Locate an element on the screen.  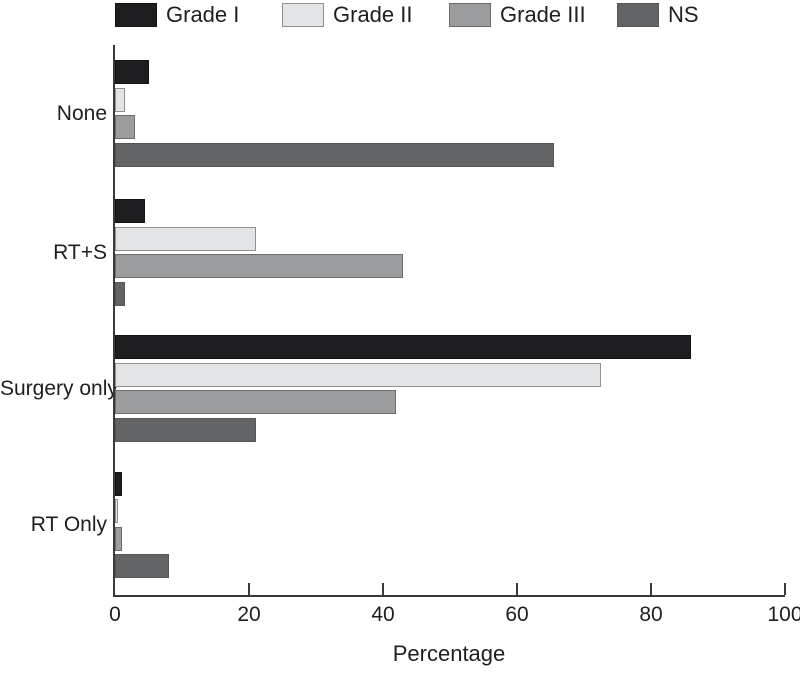
legend-label-grade-ii: Grade II is located at coordinates (373, 14).